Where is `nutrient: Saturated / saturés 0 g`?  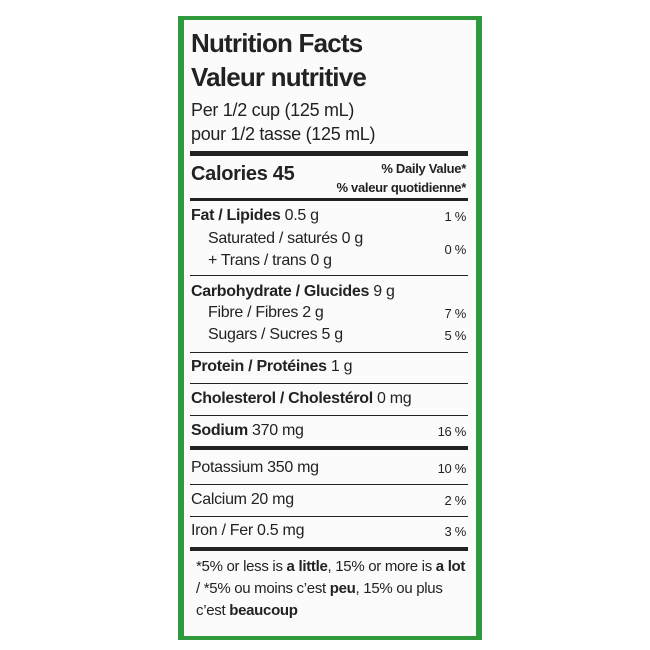 nutrient: Saturated / saturés 0 g is located at coordinates (285, 238).